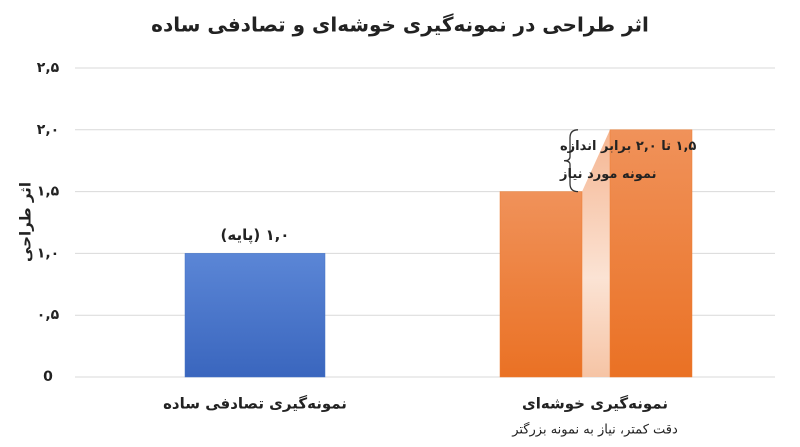  Describe the element at coordinates (607, 174) in the screenshot. I see `annotation: نمونه مورد نیاز` at that location.